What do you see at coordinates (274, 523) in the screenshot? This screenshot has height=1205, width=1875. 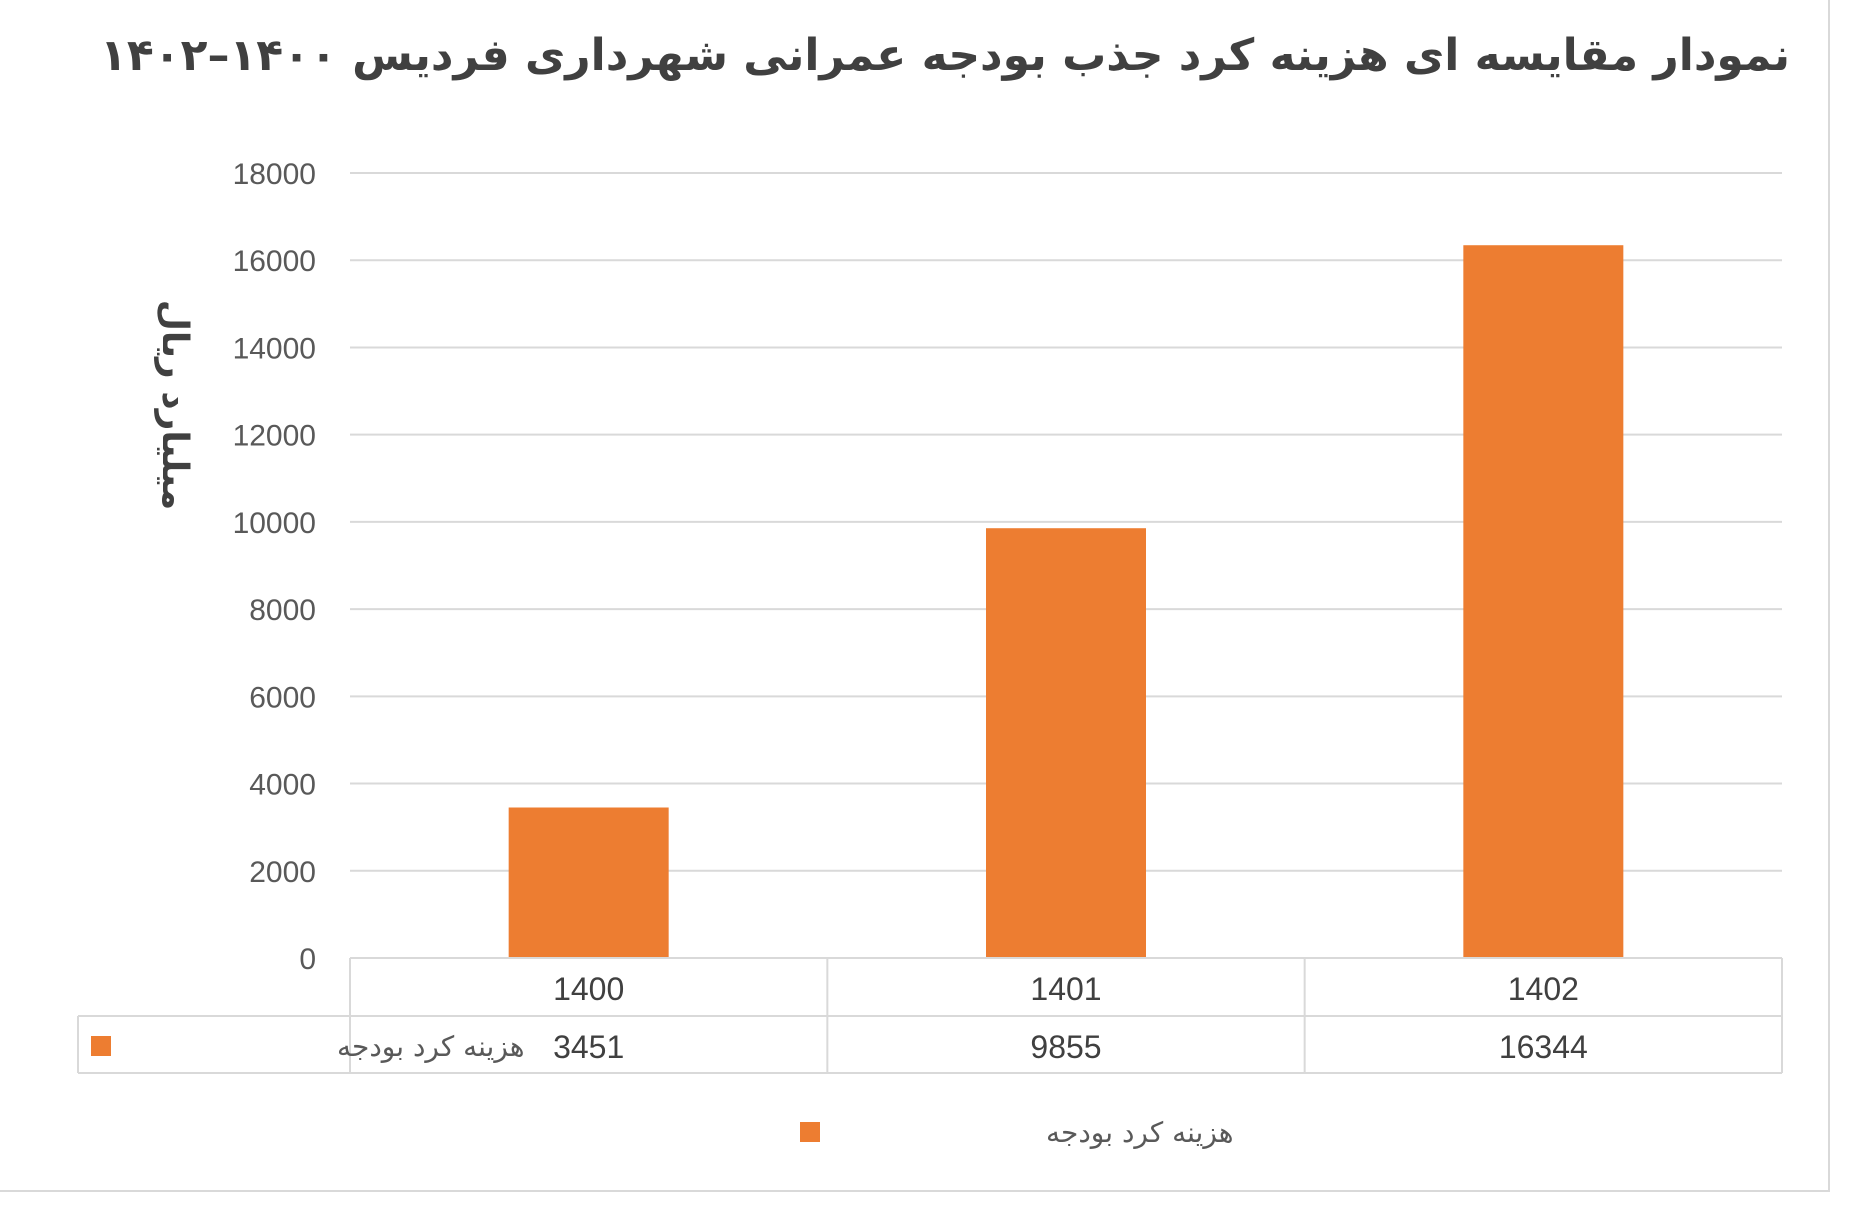 I see `y-tick-label: 10000` at bounding box center [274, 523].